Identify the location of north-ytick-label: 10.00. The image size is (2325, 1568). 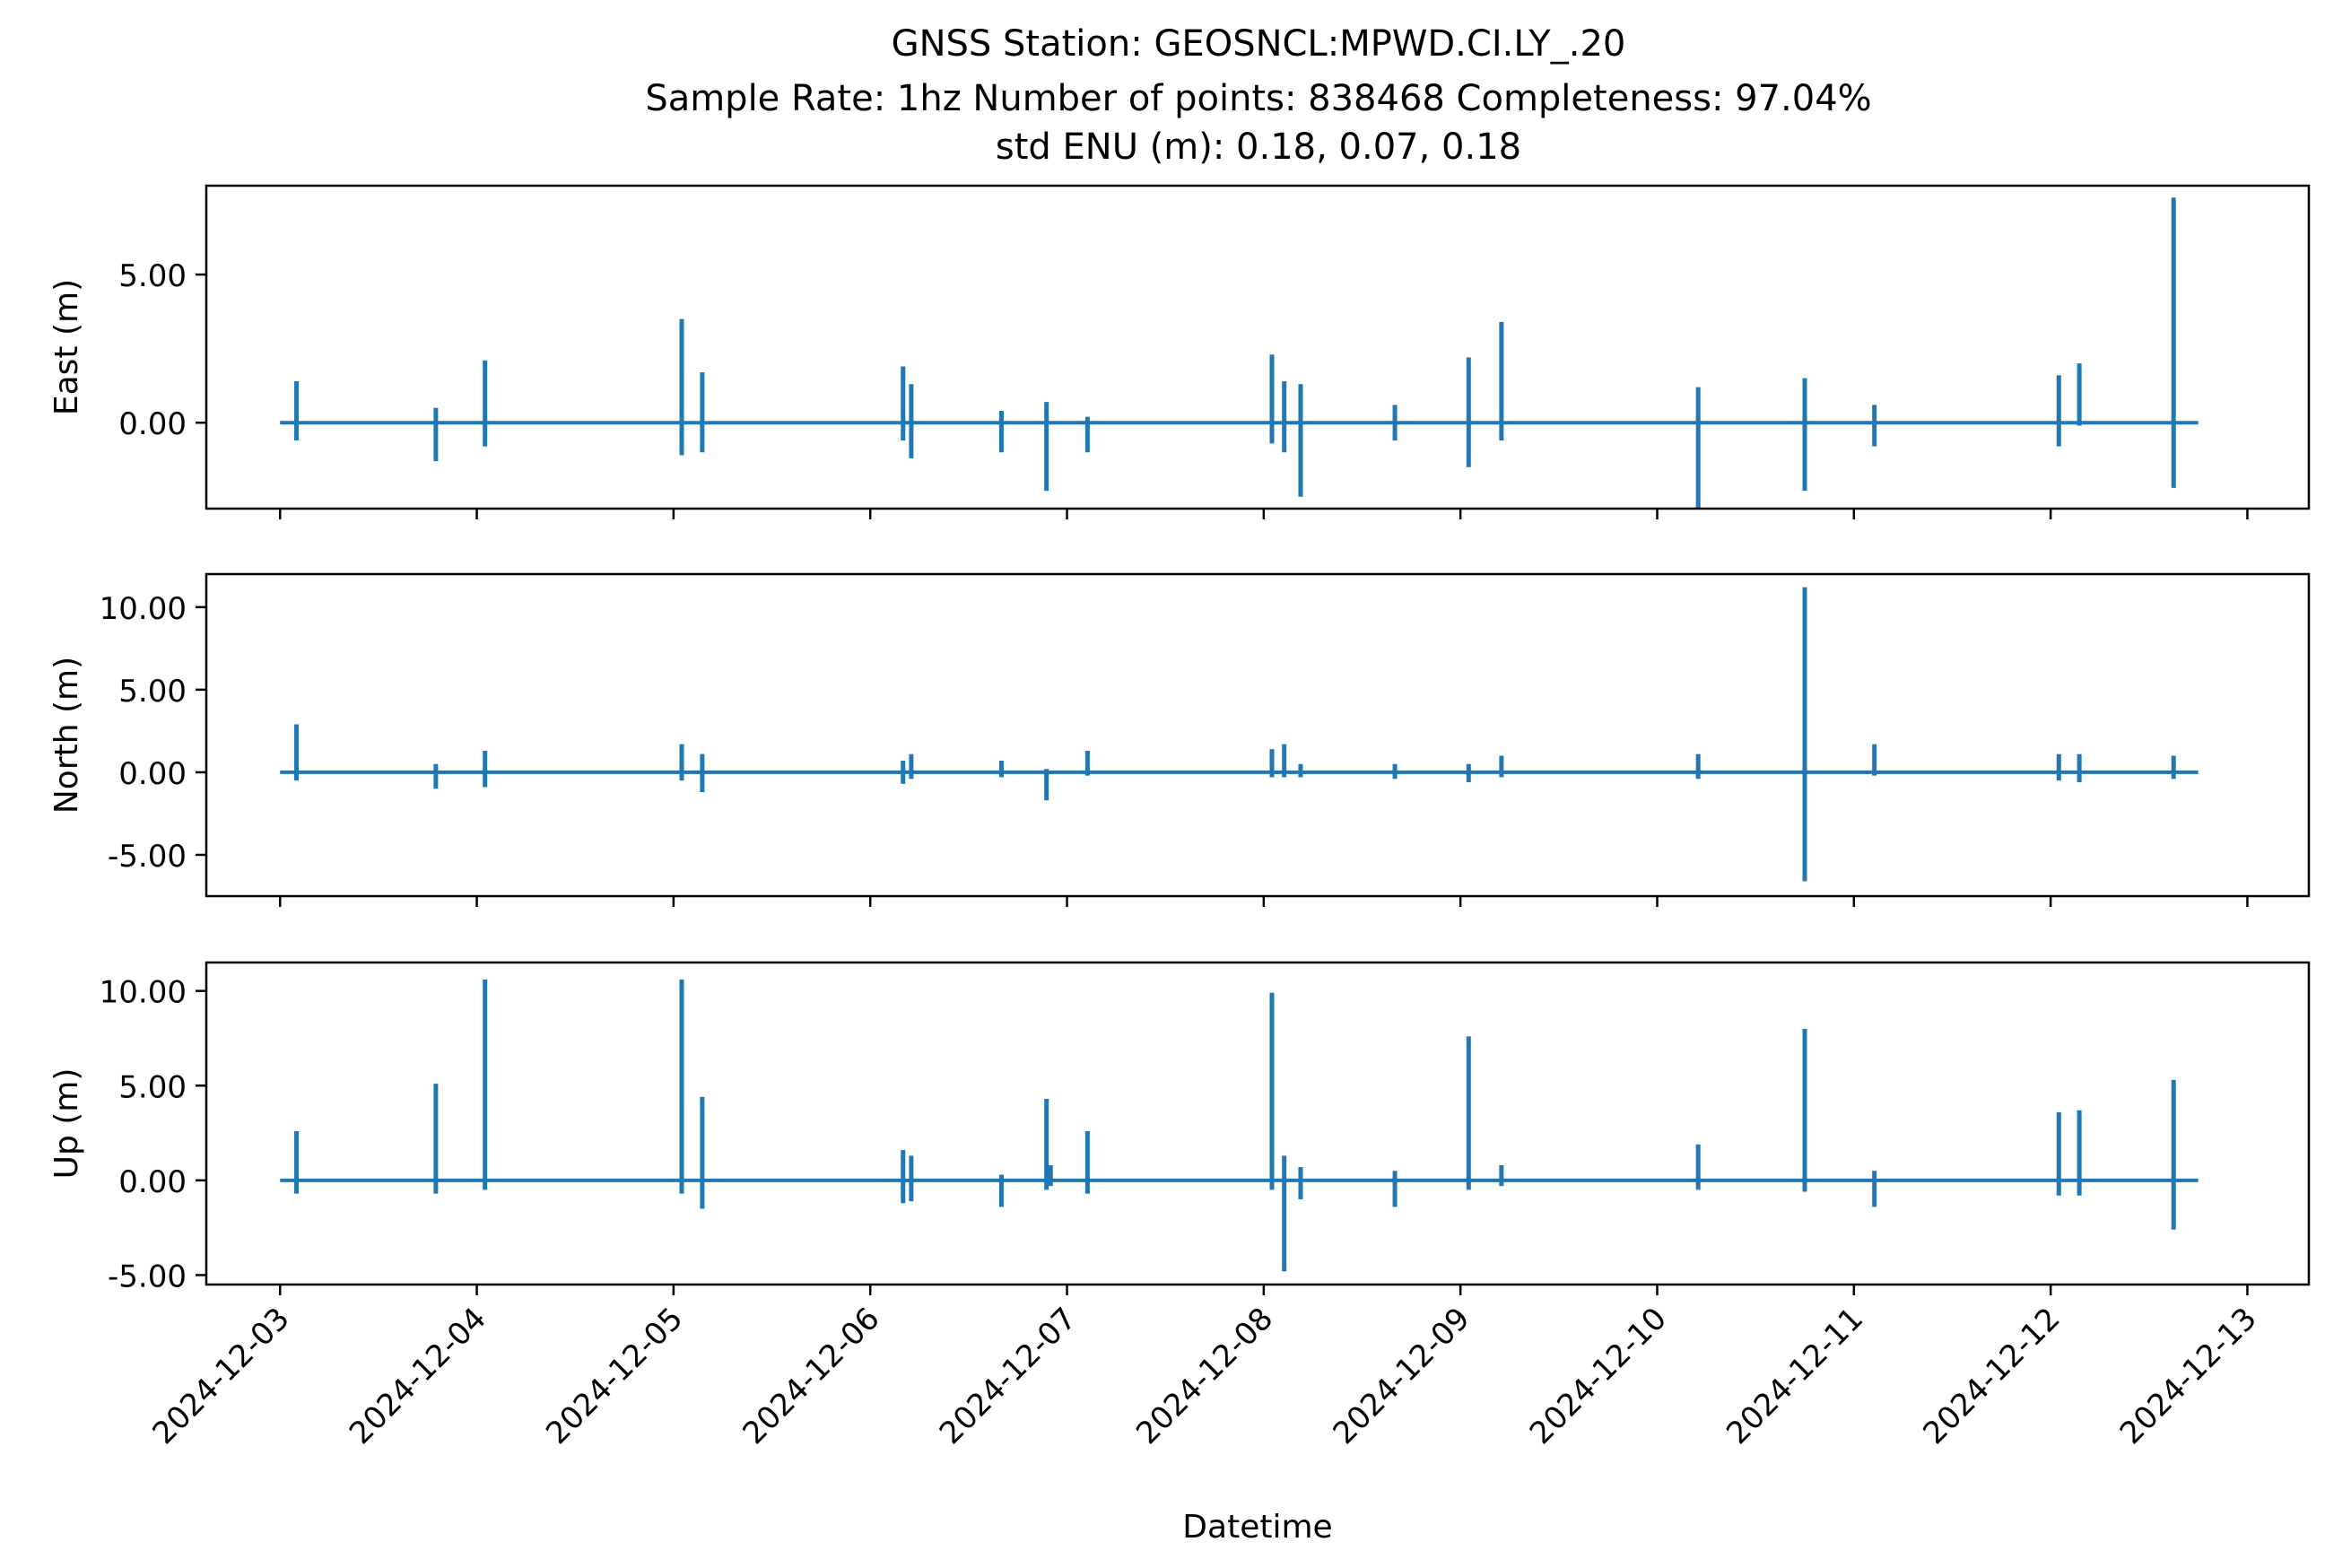
(143, 609).